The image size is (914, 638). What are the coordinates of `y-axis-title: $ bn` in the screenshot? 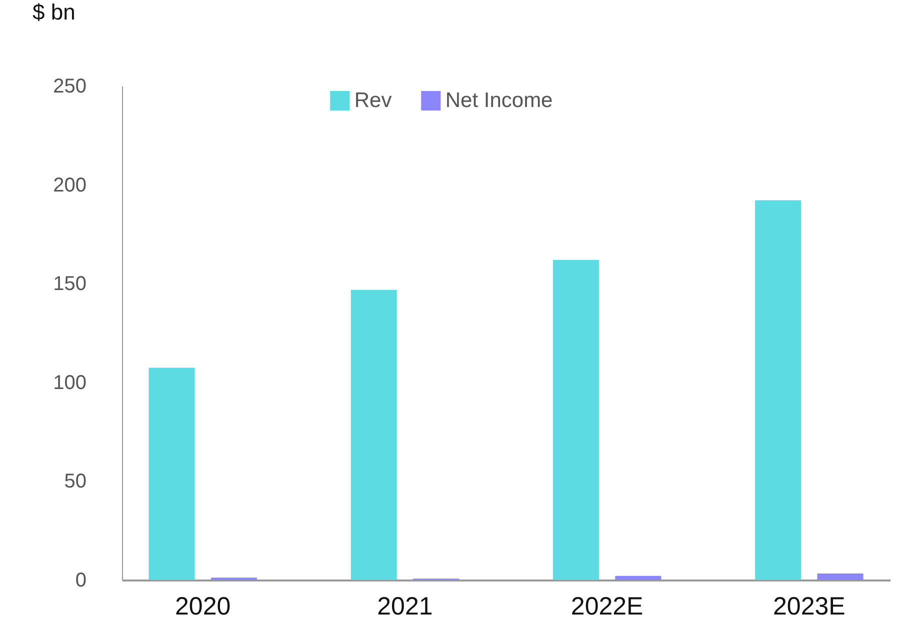 It's located at (54, 12).